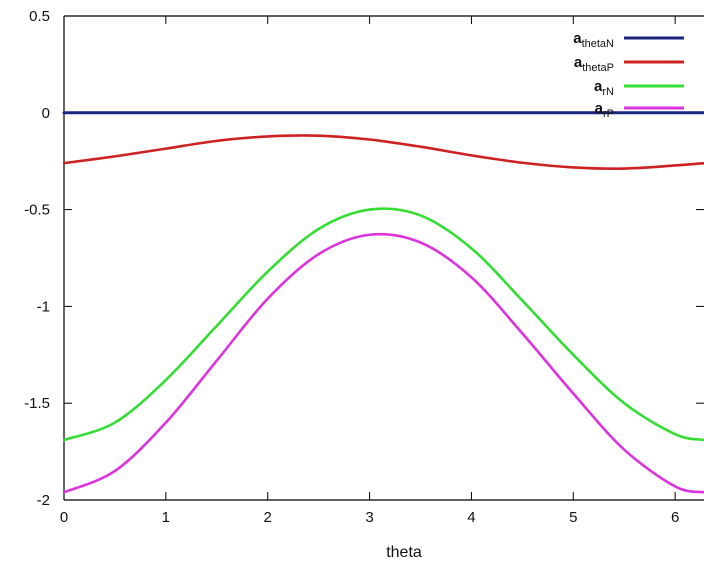 The image size is (704, 571). Describe the element at coordinates (166, 517) in the screenshot. I see `x-tick-label: 1` at that location.